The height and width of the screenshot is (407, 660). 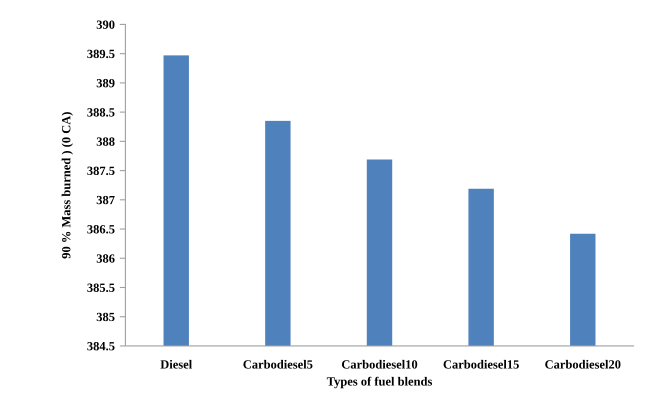 I want to click on y-axis-title: 90 % Mass burned ) (0 CA), so click(x=67, y=185).